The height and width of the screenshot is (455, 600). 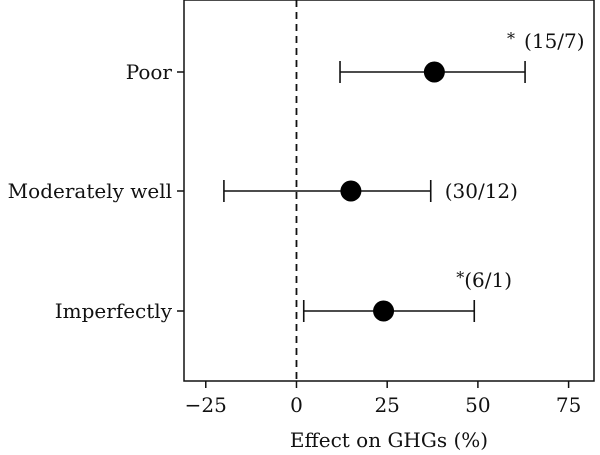 I want to click on category-label: Moderately well, so click(x=90, y=191).